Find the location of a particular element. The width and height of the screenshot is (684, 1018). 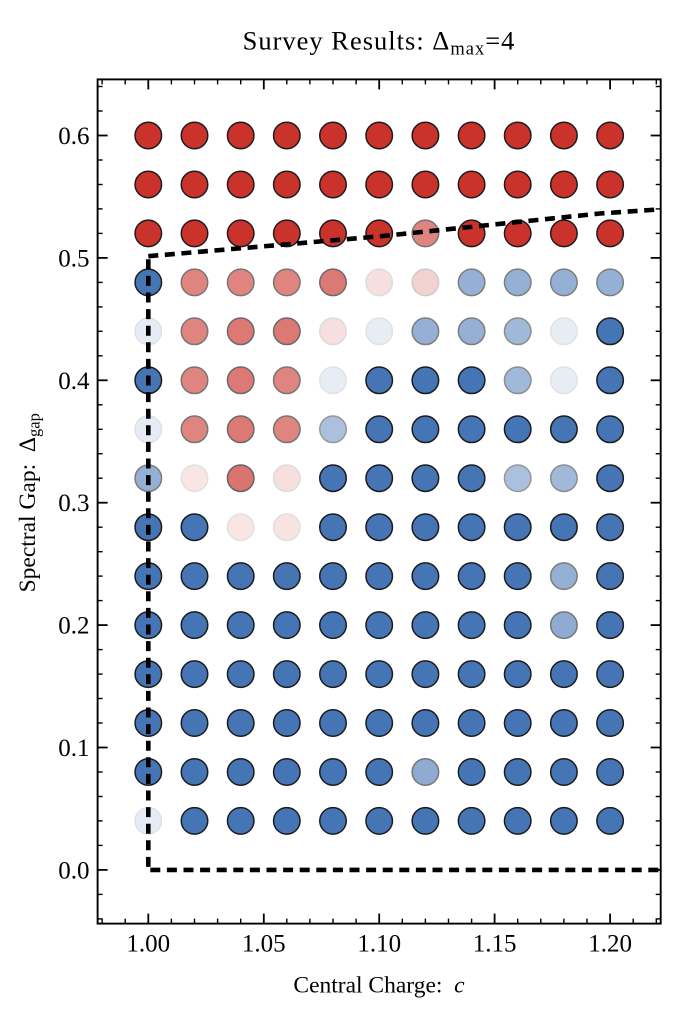

svg-text: 0.5 is located at coordinates (73, 258).